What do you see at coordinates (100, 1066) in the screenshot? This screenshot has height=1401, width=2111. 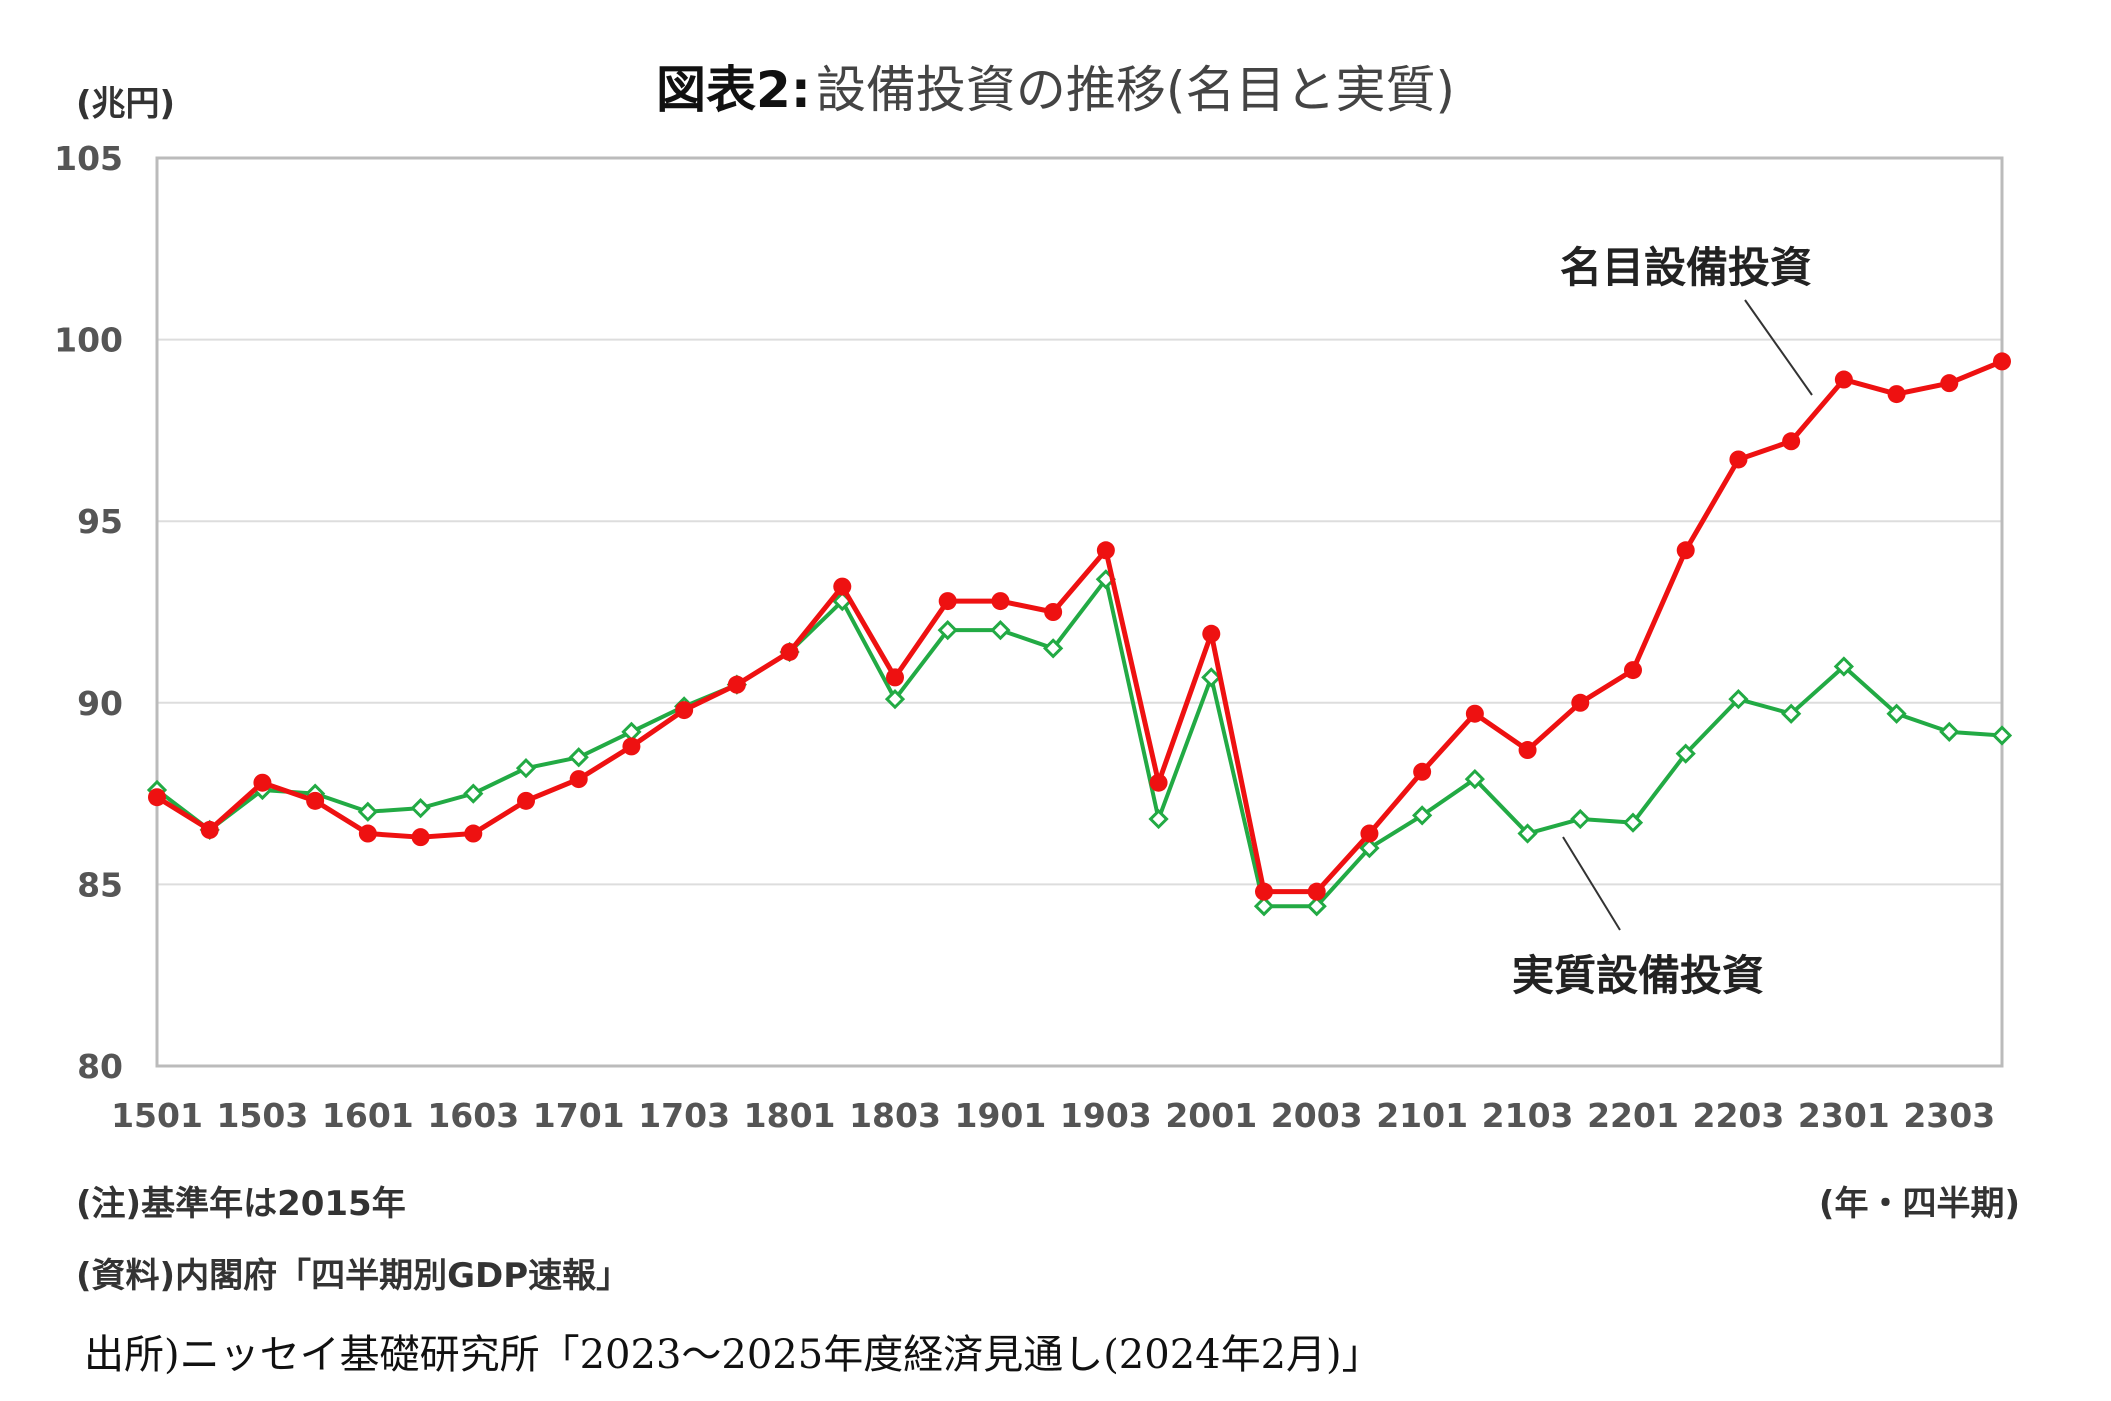 I see `y-tick-label: 80` at bounding box center [100, 1066].